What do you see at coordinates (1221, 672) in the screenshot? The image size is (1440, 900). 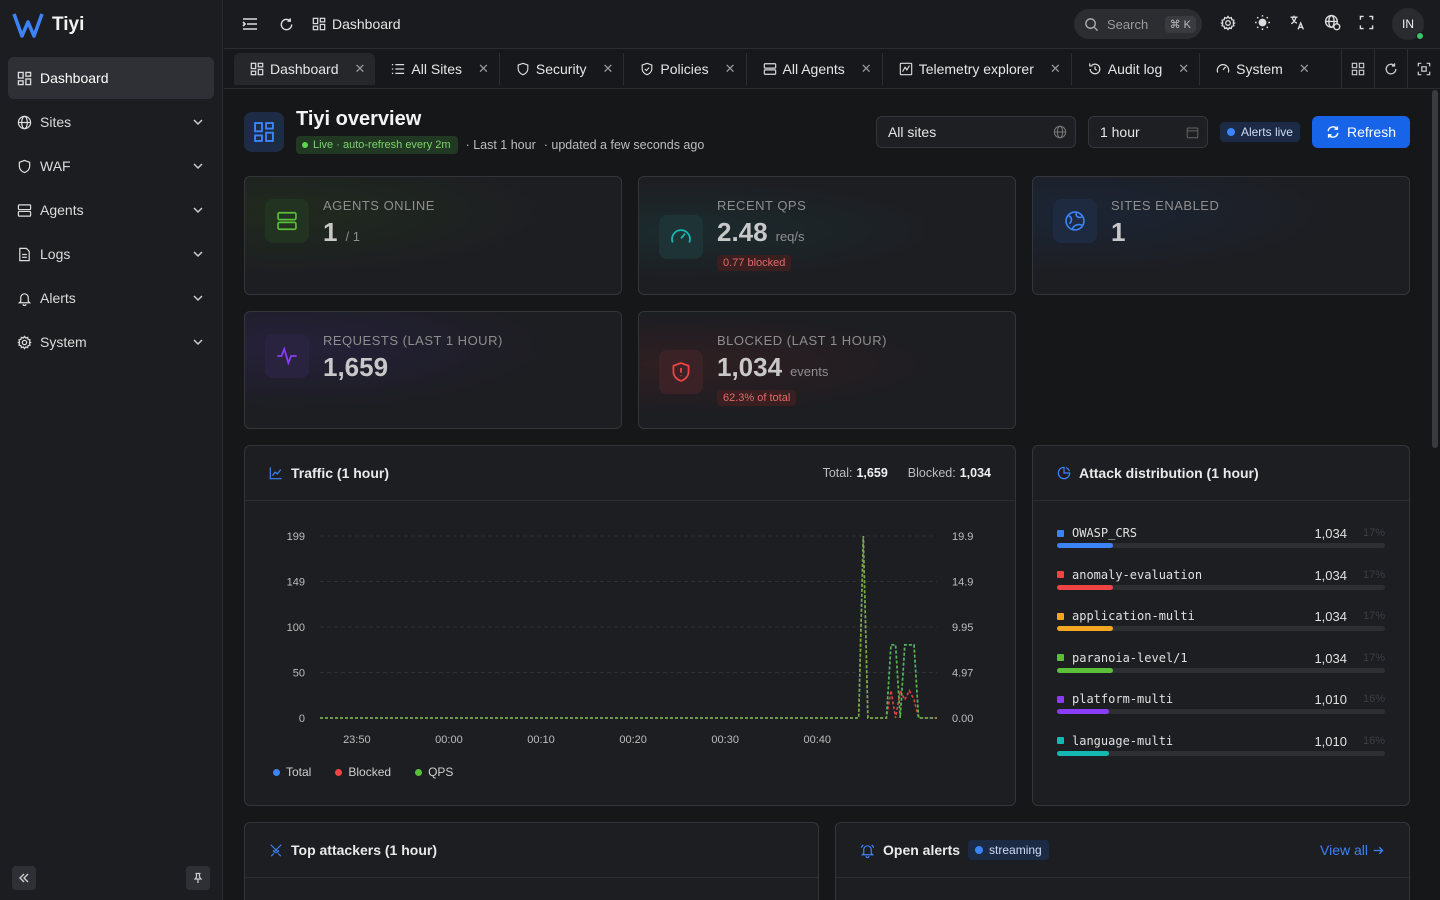 I see `attack-row: paranoia-level/1 1,034 17%` at bounding box center [1221, 672].